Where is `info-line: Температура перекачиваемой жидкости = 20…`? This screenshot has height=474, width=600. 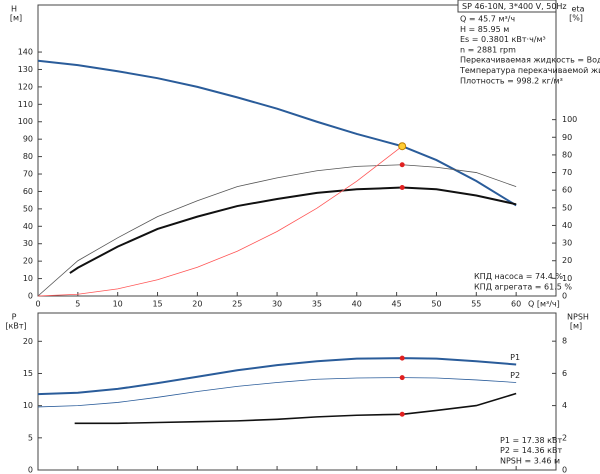 info-line: Температура перекачиваемой жидкости = 20… is located at coordinates (529, 70).